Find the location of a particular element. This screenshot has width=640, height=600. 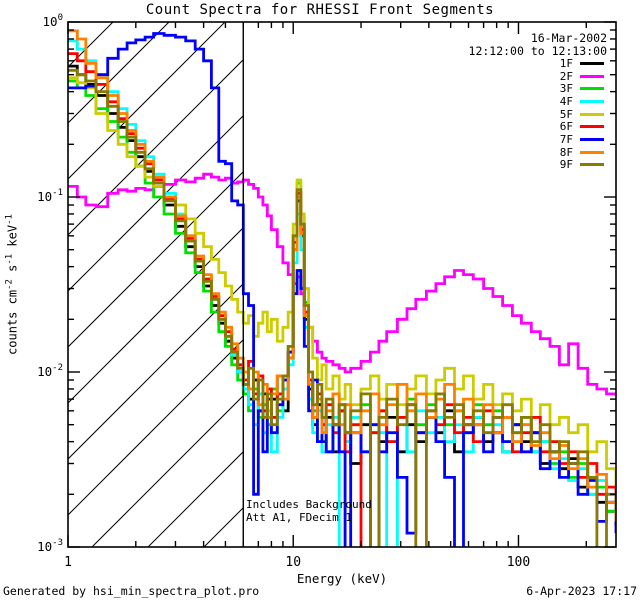

y-tick-label: 10⁰ is located at coordinates (53, 21).